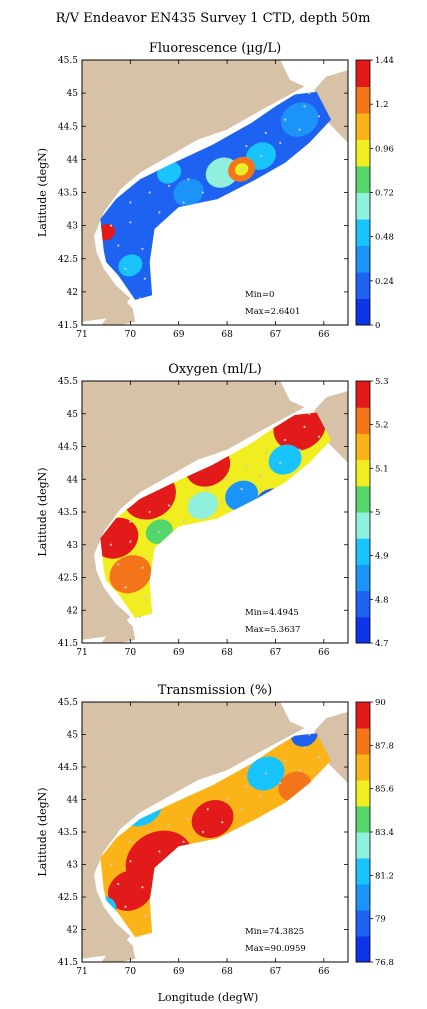  Describe the element at coordinates (382, 105) in the screenshot. I see `colorbar-tick-label: 1.2` at that location.